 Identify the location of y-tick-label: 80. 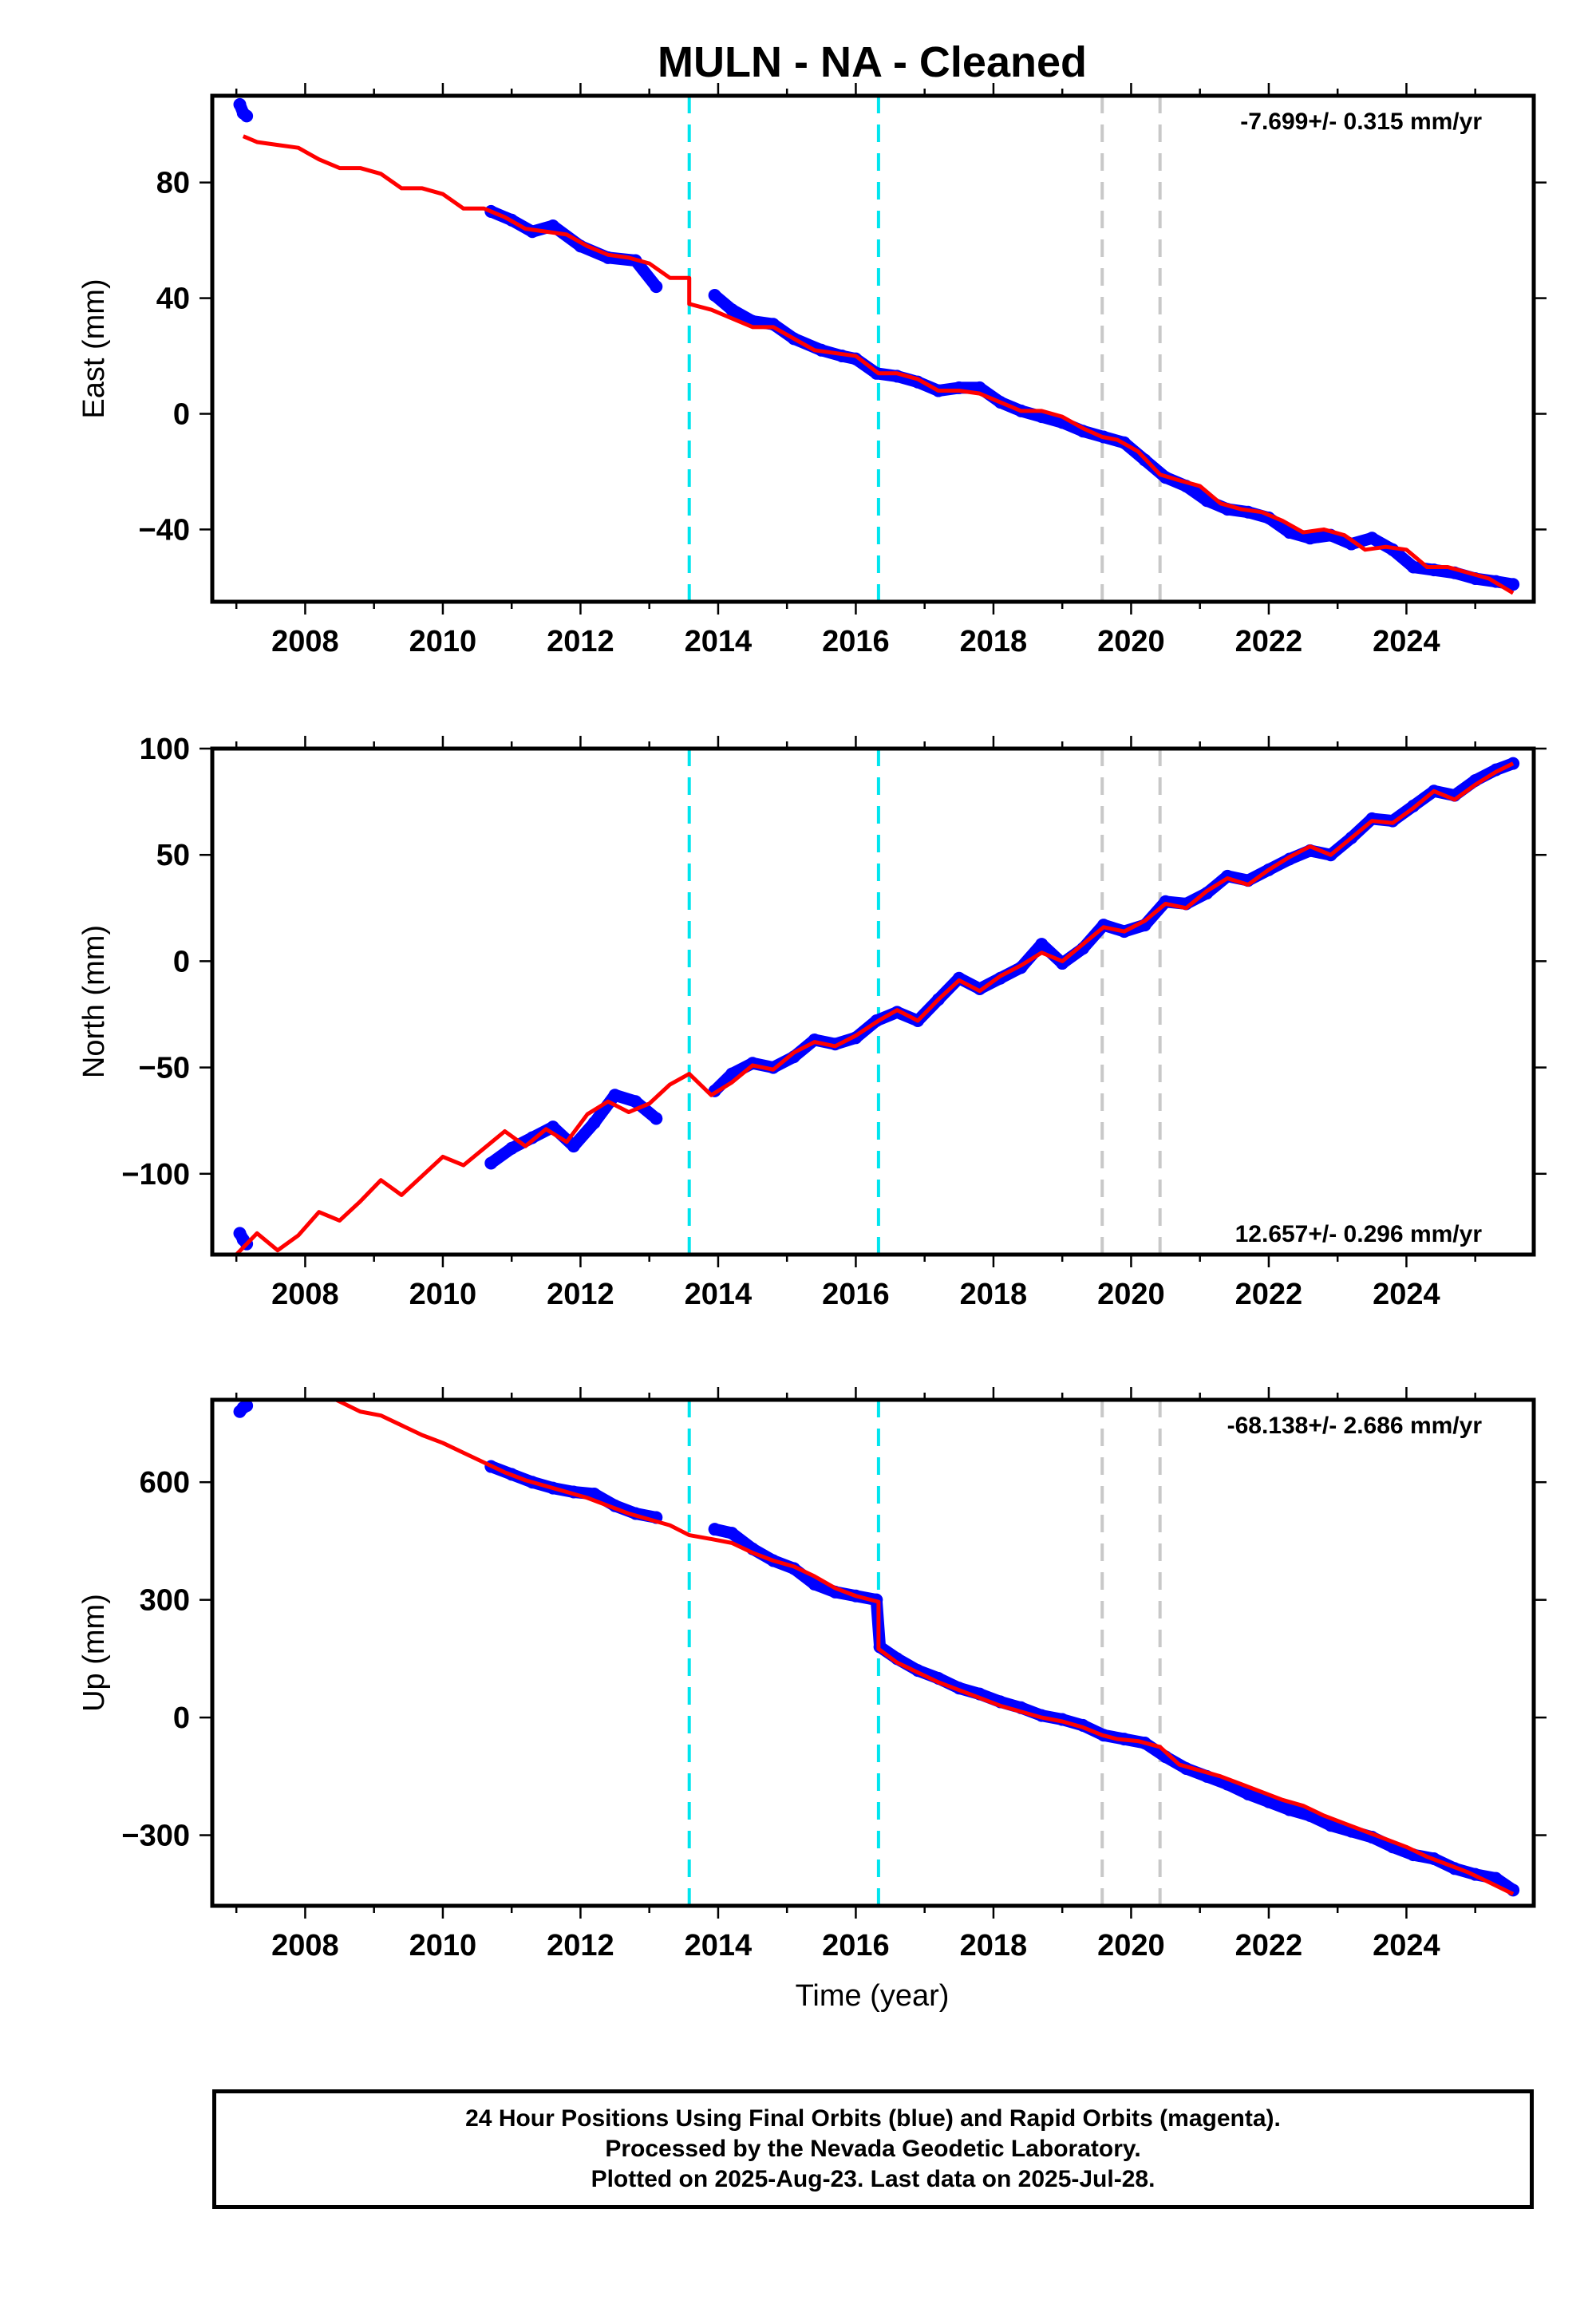
(173, 183).